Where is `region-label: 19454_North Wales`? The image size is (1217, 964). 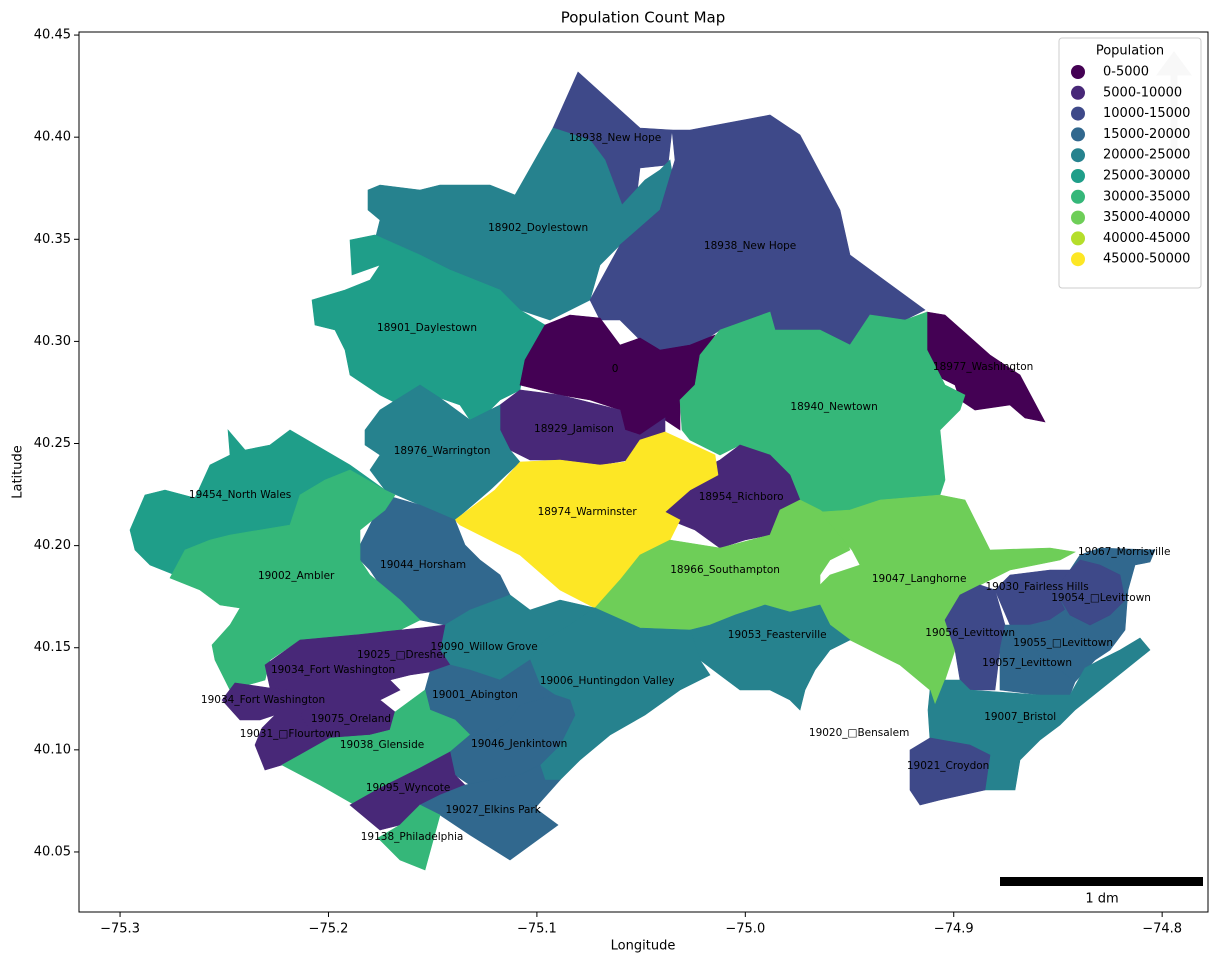 region-label: 19454_North Wales is located at coordinates (240, 495).